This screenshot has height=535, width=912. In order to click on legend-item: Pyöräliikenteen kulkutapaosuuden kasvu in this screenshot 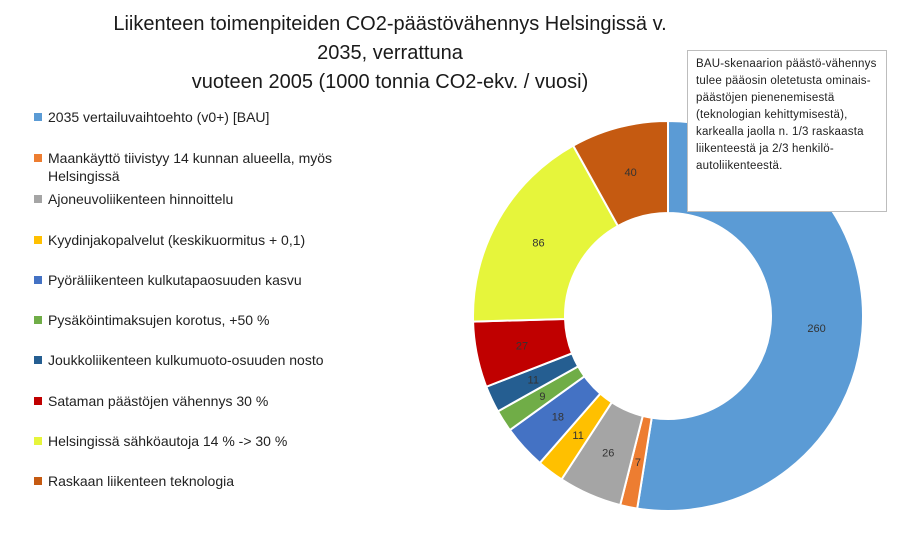, I will do `click(211, 280)`.